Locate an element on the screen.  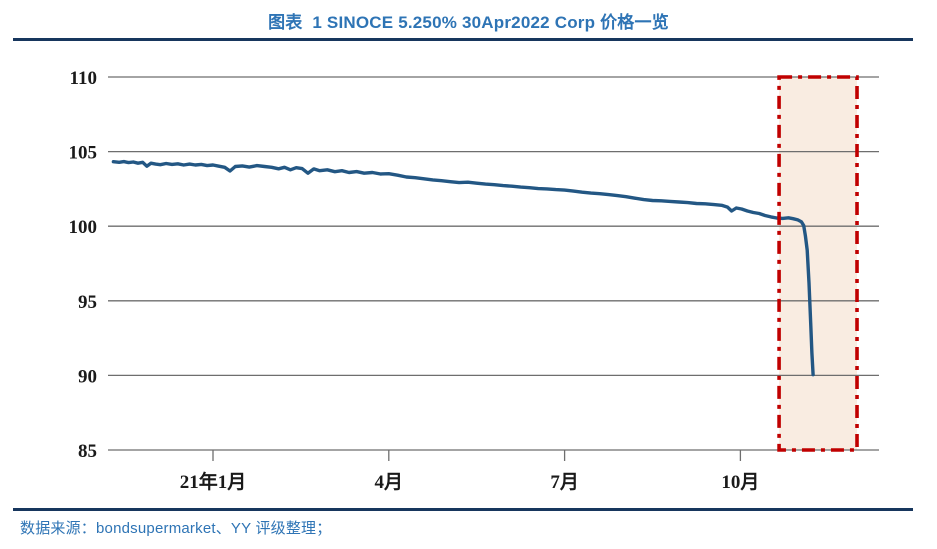
highlight-region-fill-rect is located at coordinates (818, 263).